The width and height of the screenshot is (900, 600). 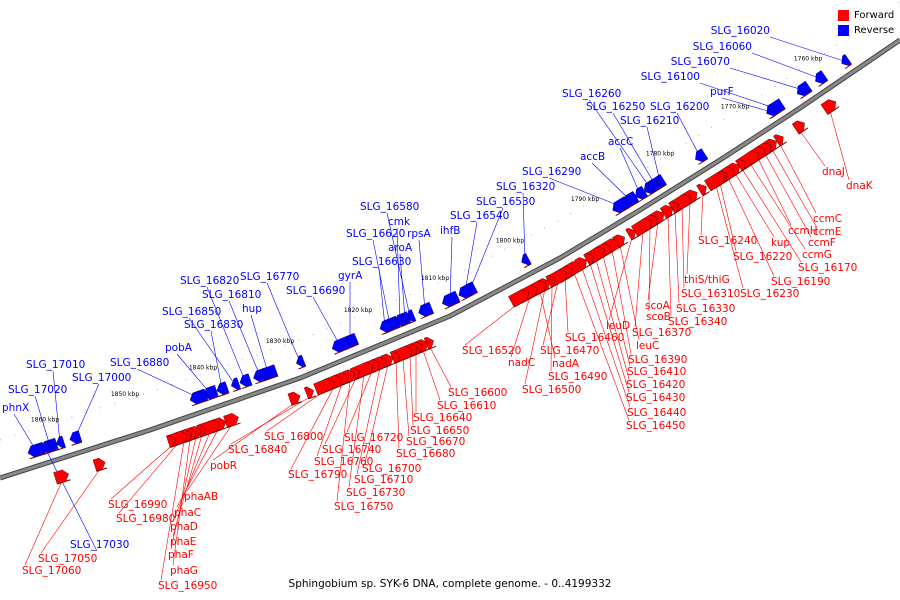 I want to click on reverse-gene-label: accB, so click(x=592, y=157).